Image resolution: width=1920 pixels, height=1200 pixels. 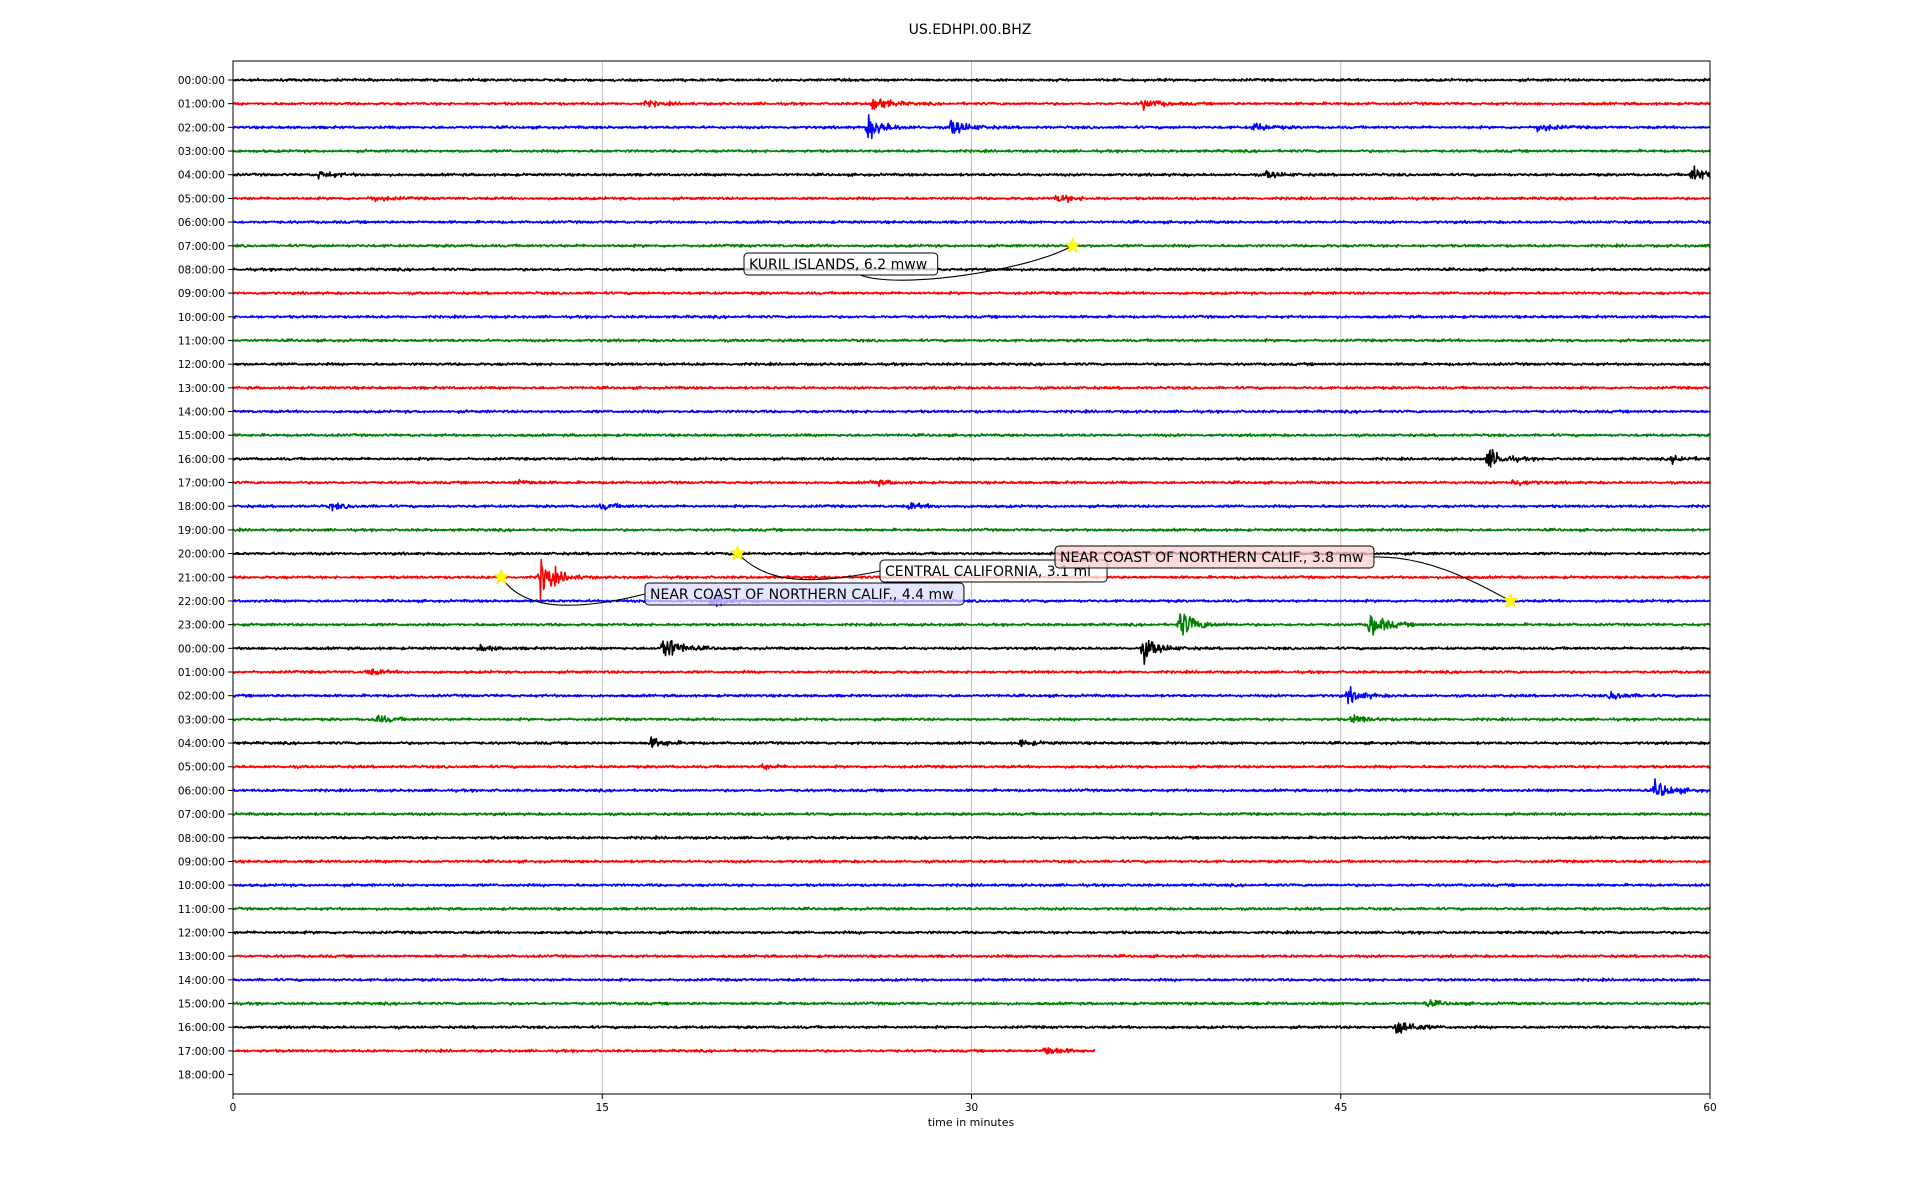 I want to click on event-annotation: KURIL ISLANDS, 6.2 mww, so click(x=912, y=259).